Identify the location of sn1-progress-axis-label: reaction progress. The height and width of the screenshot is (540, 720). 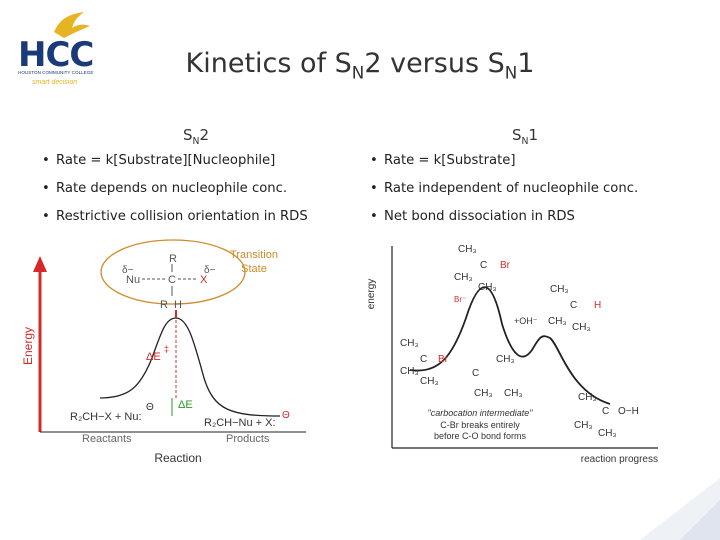
(619, 459).